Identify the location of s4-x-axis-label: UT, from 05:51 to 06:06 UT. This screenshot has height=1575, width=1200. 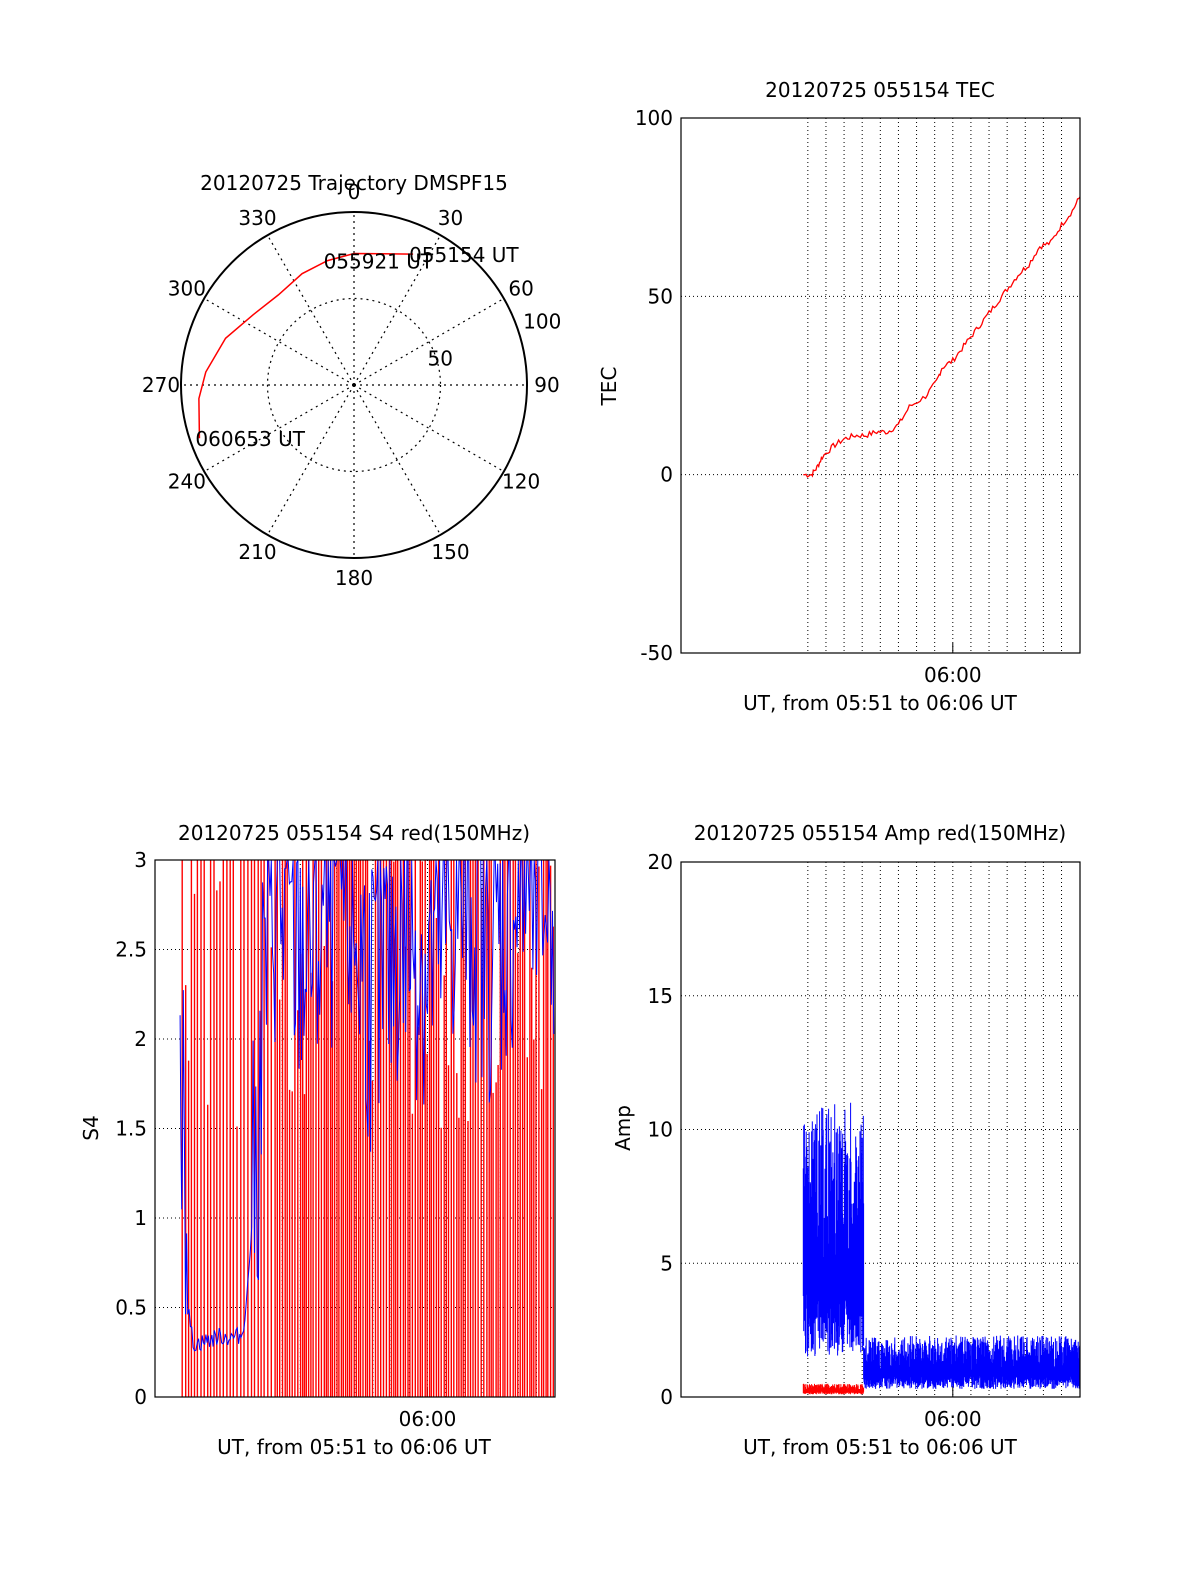
(354, 1447).